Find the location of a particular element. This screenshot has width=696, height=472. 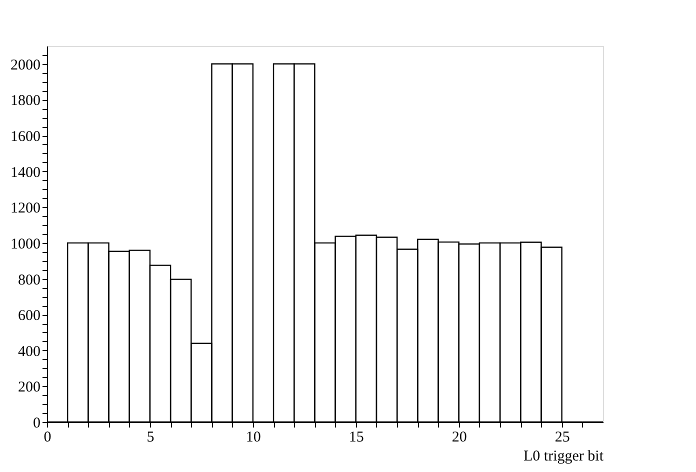

y-tick-label: 200 is located at coordinates (29, 388).